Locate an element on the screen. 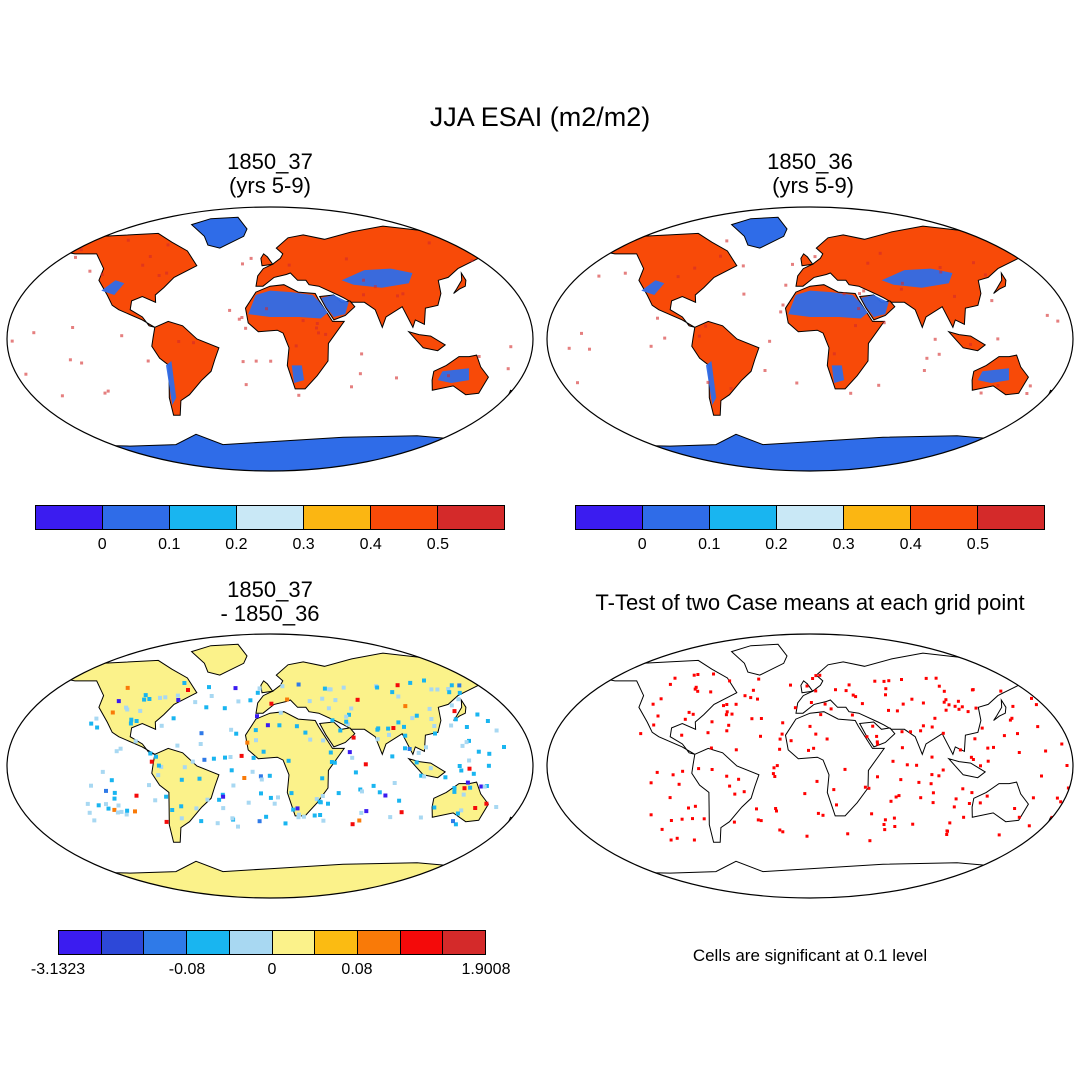  continent-uk is located at coordinates (807, 260).